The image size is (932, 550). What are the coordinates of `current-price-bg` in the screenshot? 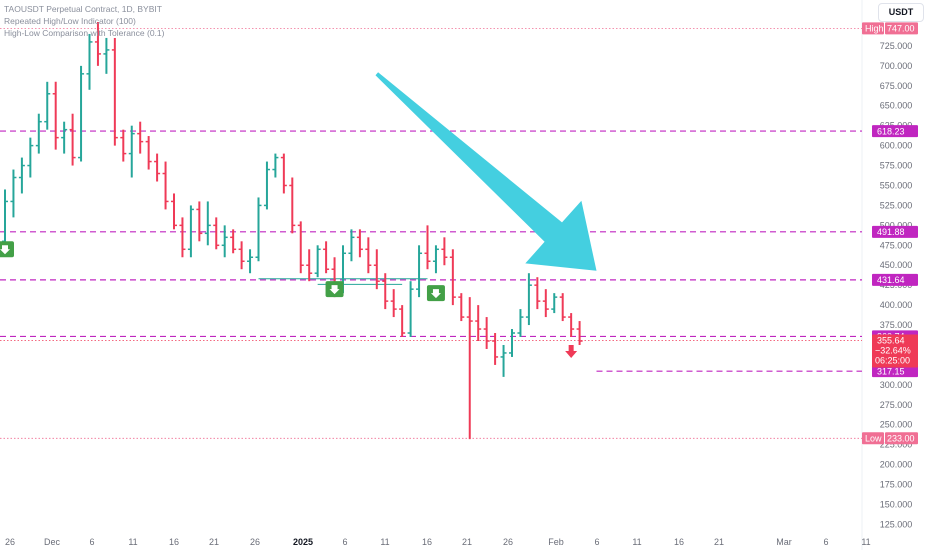 It's located at (895, 351).